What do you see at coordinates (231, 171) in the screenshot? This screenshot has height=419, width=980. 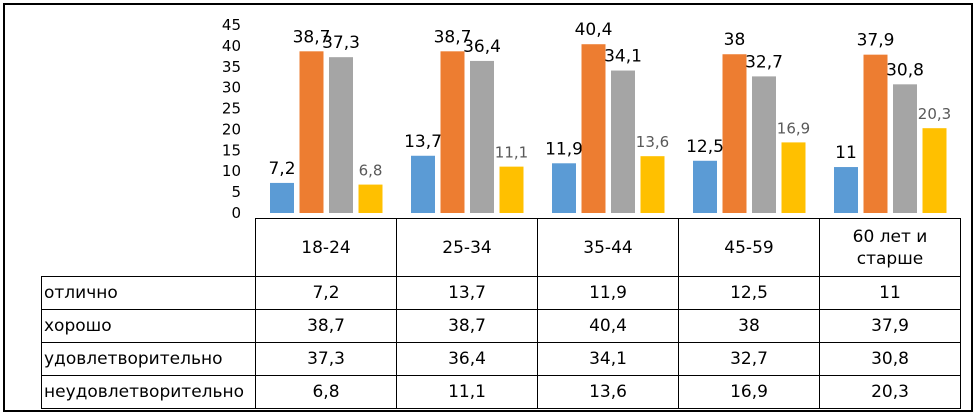 I see `y-tick-label: 10` at bounding box center [231, 171].